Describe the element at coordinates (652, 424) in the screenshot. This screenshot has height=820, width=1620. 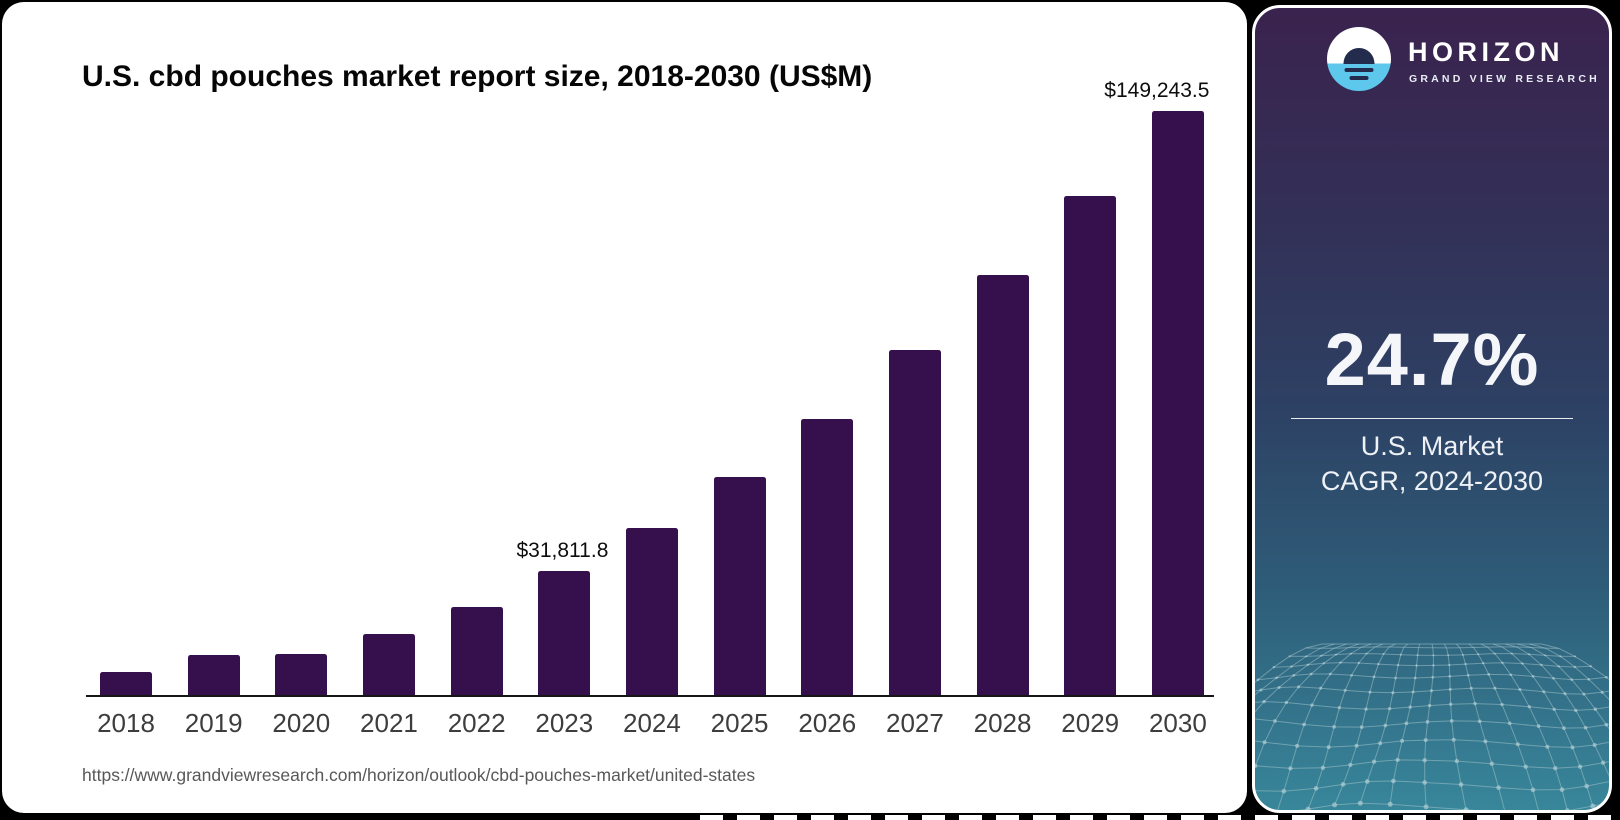
I see `bar-group-2024: 2024` at that location.